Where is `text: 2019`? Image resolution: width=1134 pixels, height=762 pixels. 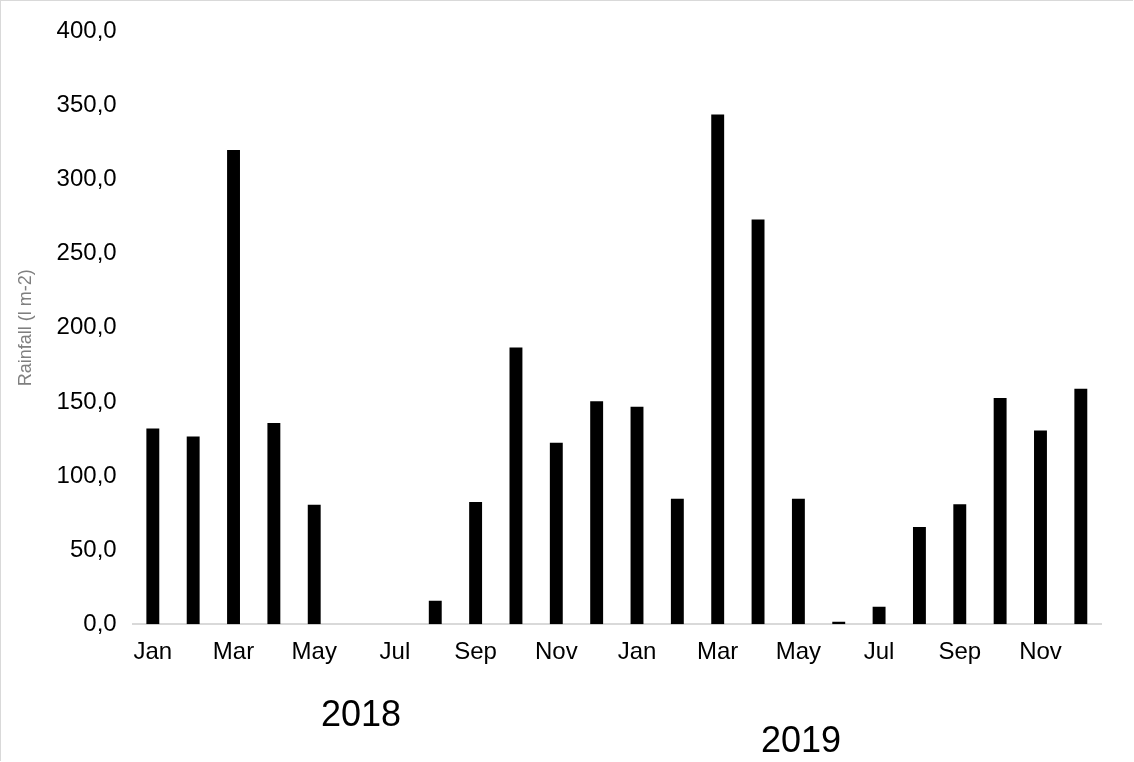
text: 2019 is located at coordinates (801, 740).